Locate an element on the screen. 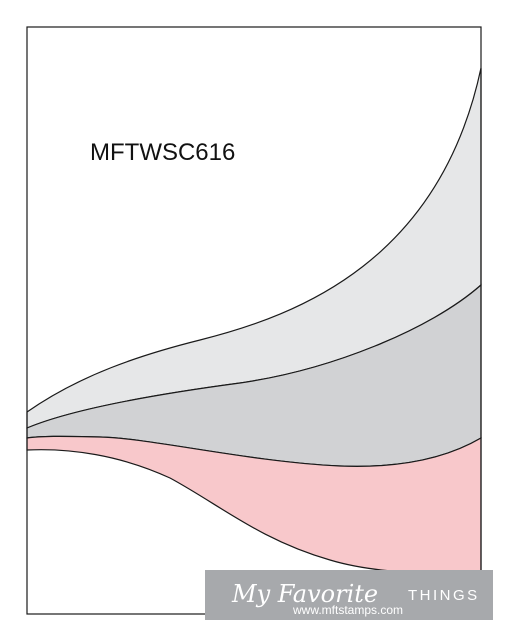 This screenshot has width=508, height=640. logo-caps: THINGS is located at coordinates (444, 595).